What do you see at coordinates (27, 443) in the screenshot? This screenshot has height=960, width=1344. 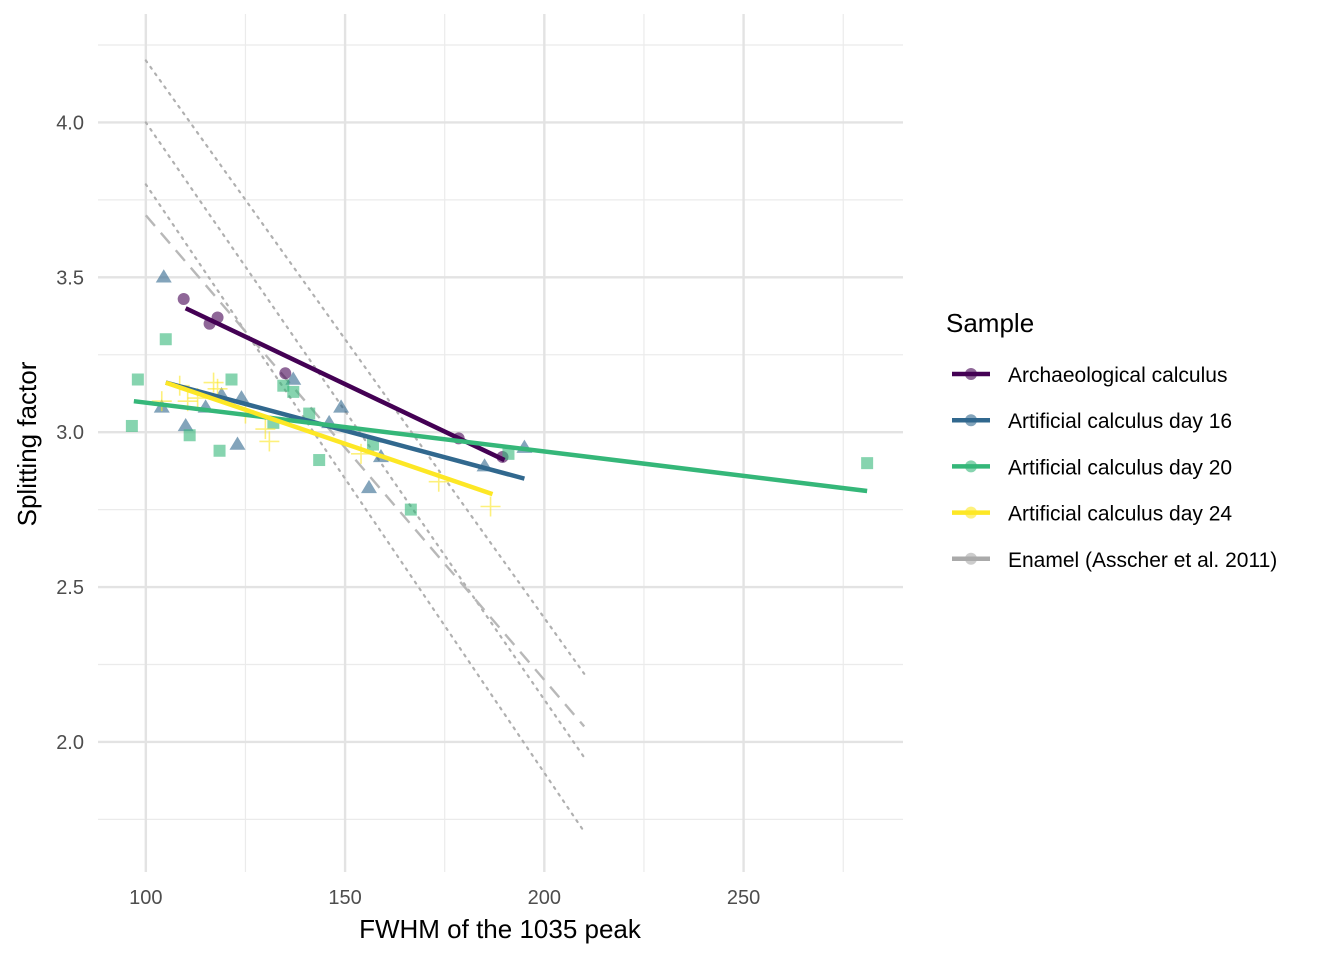 I see `y-axis-title: Splitting factor` at bounding box center [27, 443].